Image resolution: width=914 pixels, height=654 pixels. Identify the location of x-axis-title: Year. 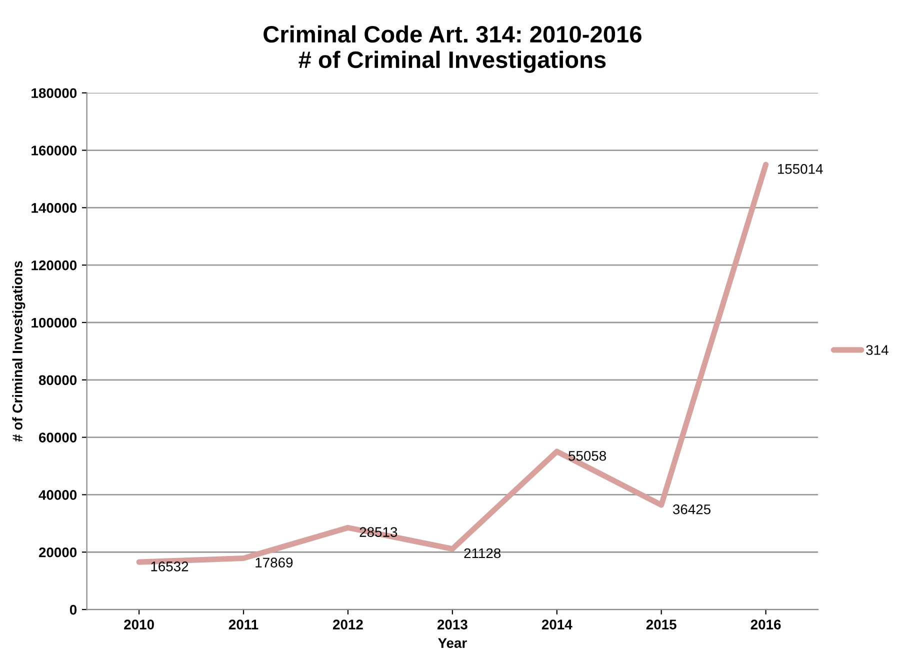
(452, 643).